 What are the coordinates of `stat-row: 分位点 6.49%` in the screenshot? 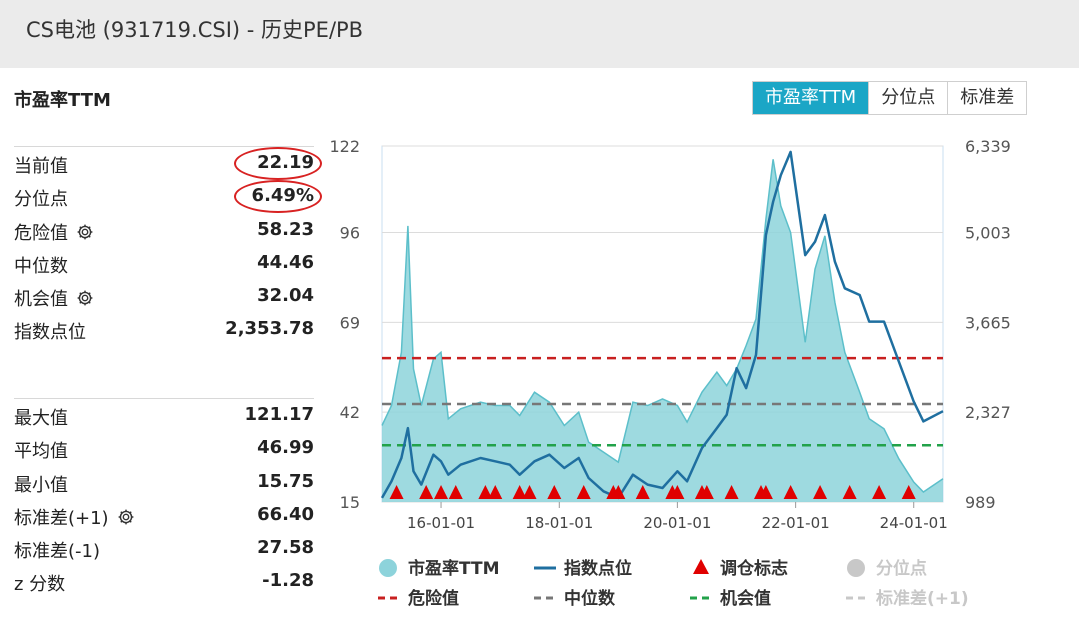 It's located at (168, 197).